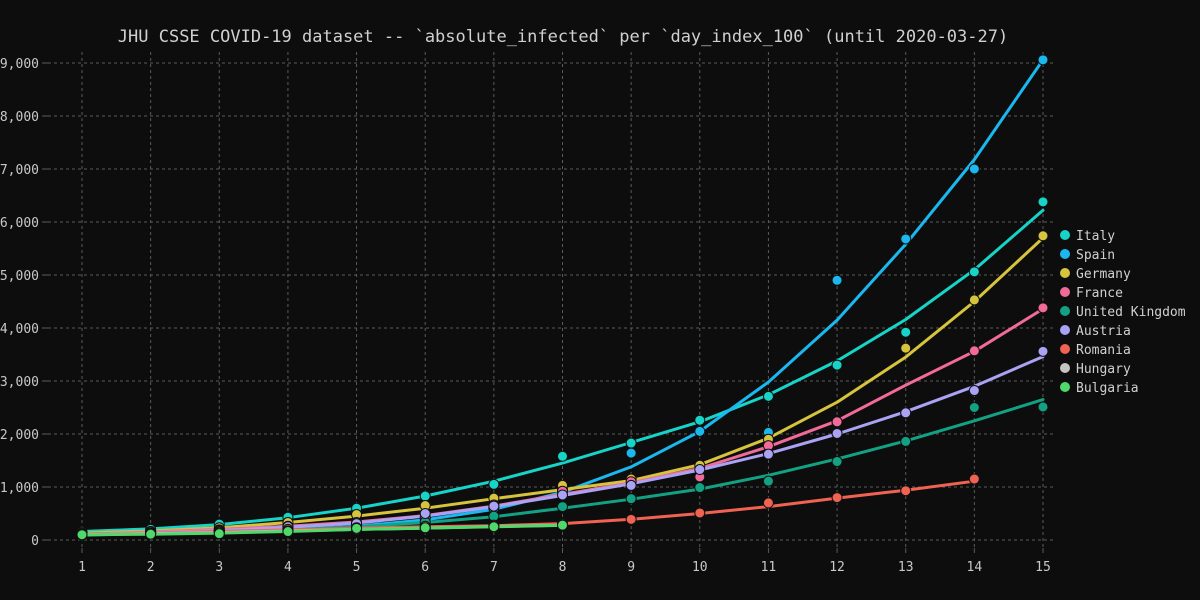 The image size is (1200, 600). I want to click on legend-label-germany: Germany, so click(1103, 274).